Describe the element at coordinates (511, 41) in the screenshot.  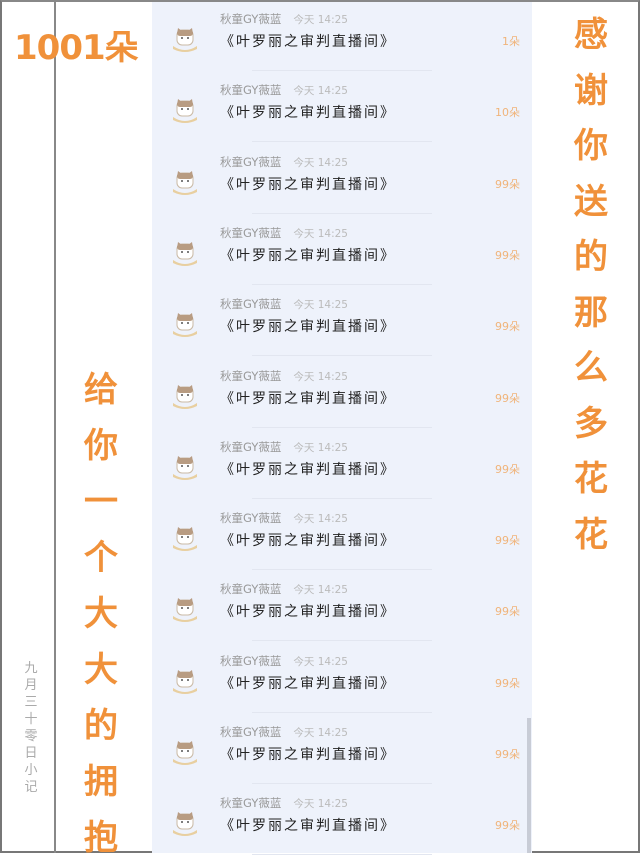
I see `flower-amount: 1朵` at that location.